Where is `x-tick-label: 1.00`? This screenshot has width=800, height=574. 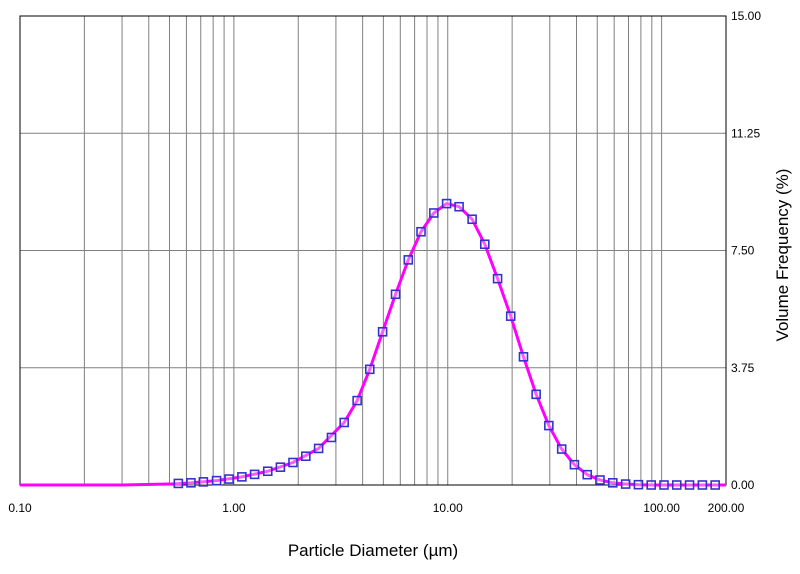
x-tick-label: 1.00 is located at coordinates (234, 508).